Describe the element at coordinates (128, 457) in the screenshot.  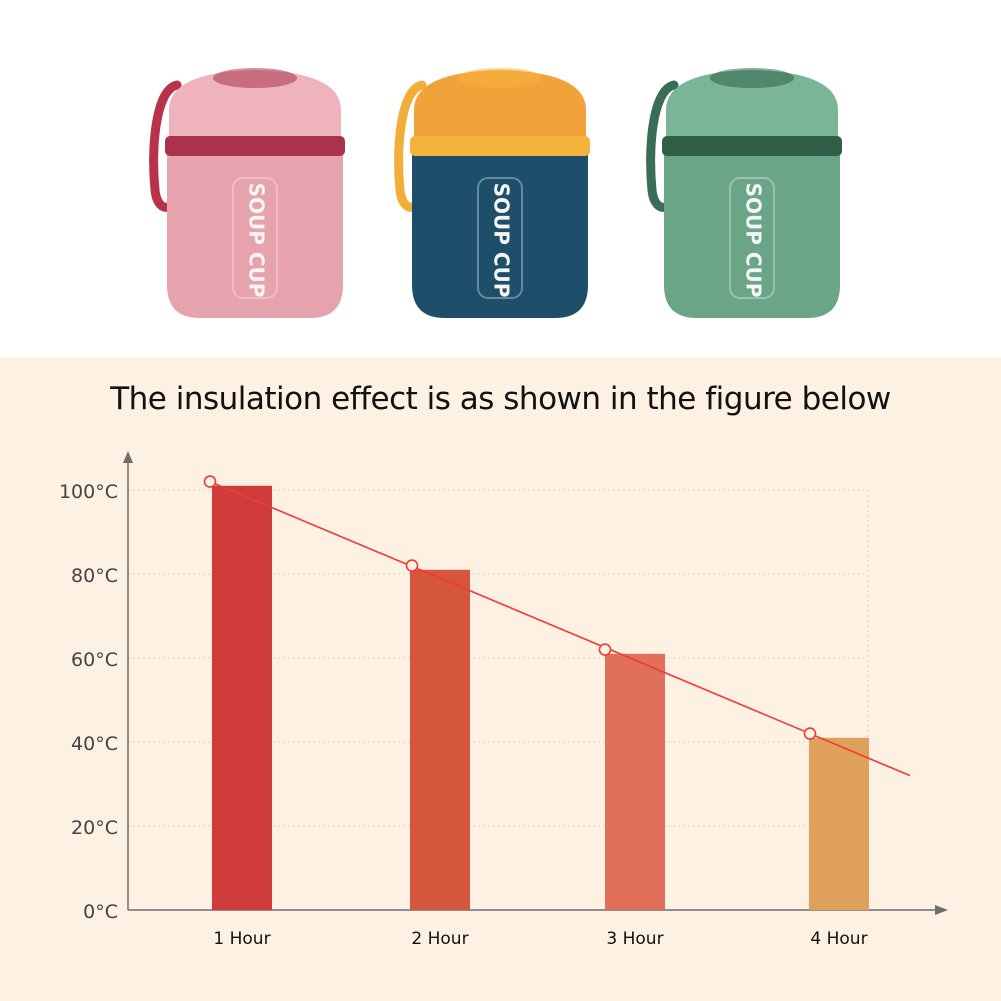
I see `y-axis-arrow` at that location.